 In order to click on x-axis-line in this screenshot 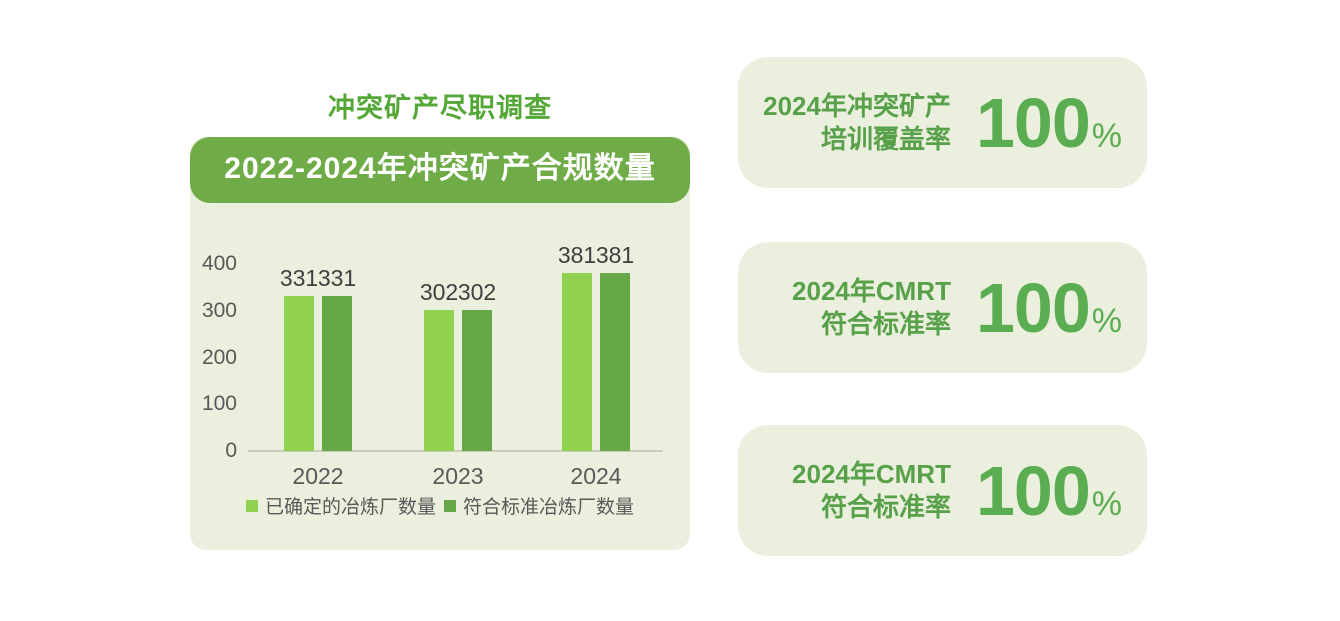, I will do `click(455, 451)`.